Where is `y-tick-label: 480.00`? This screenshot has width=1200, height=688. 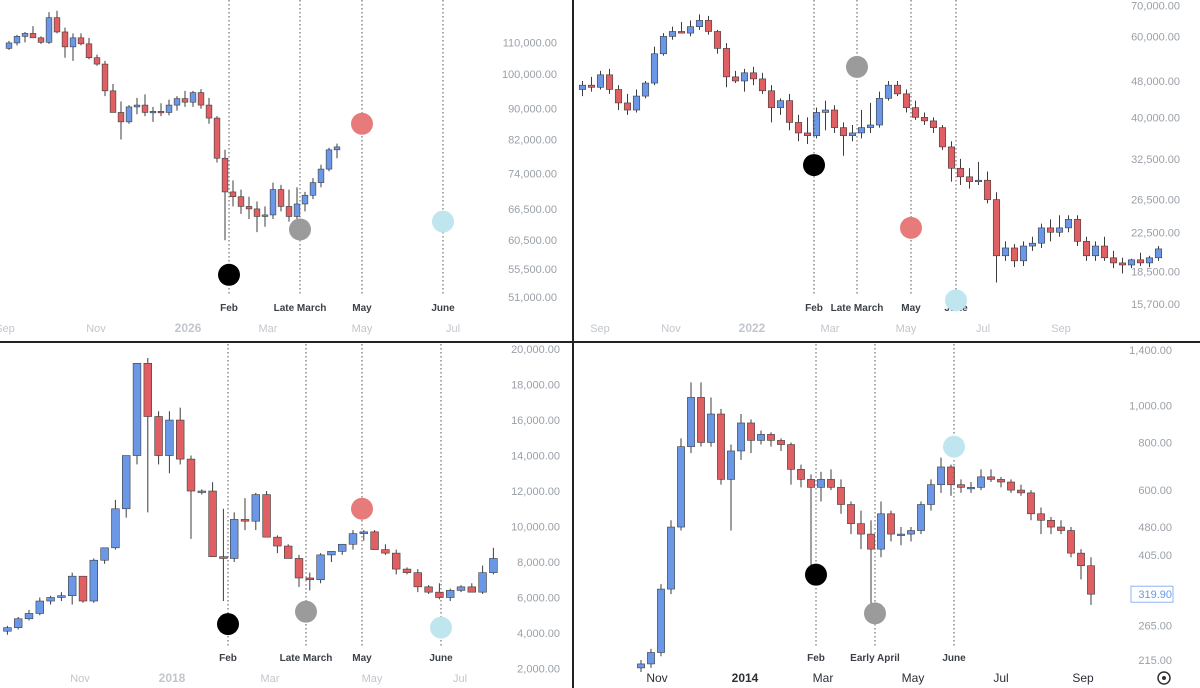 y-tick-label: 480.00 is located at coordinates (1155, 528).